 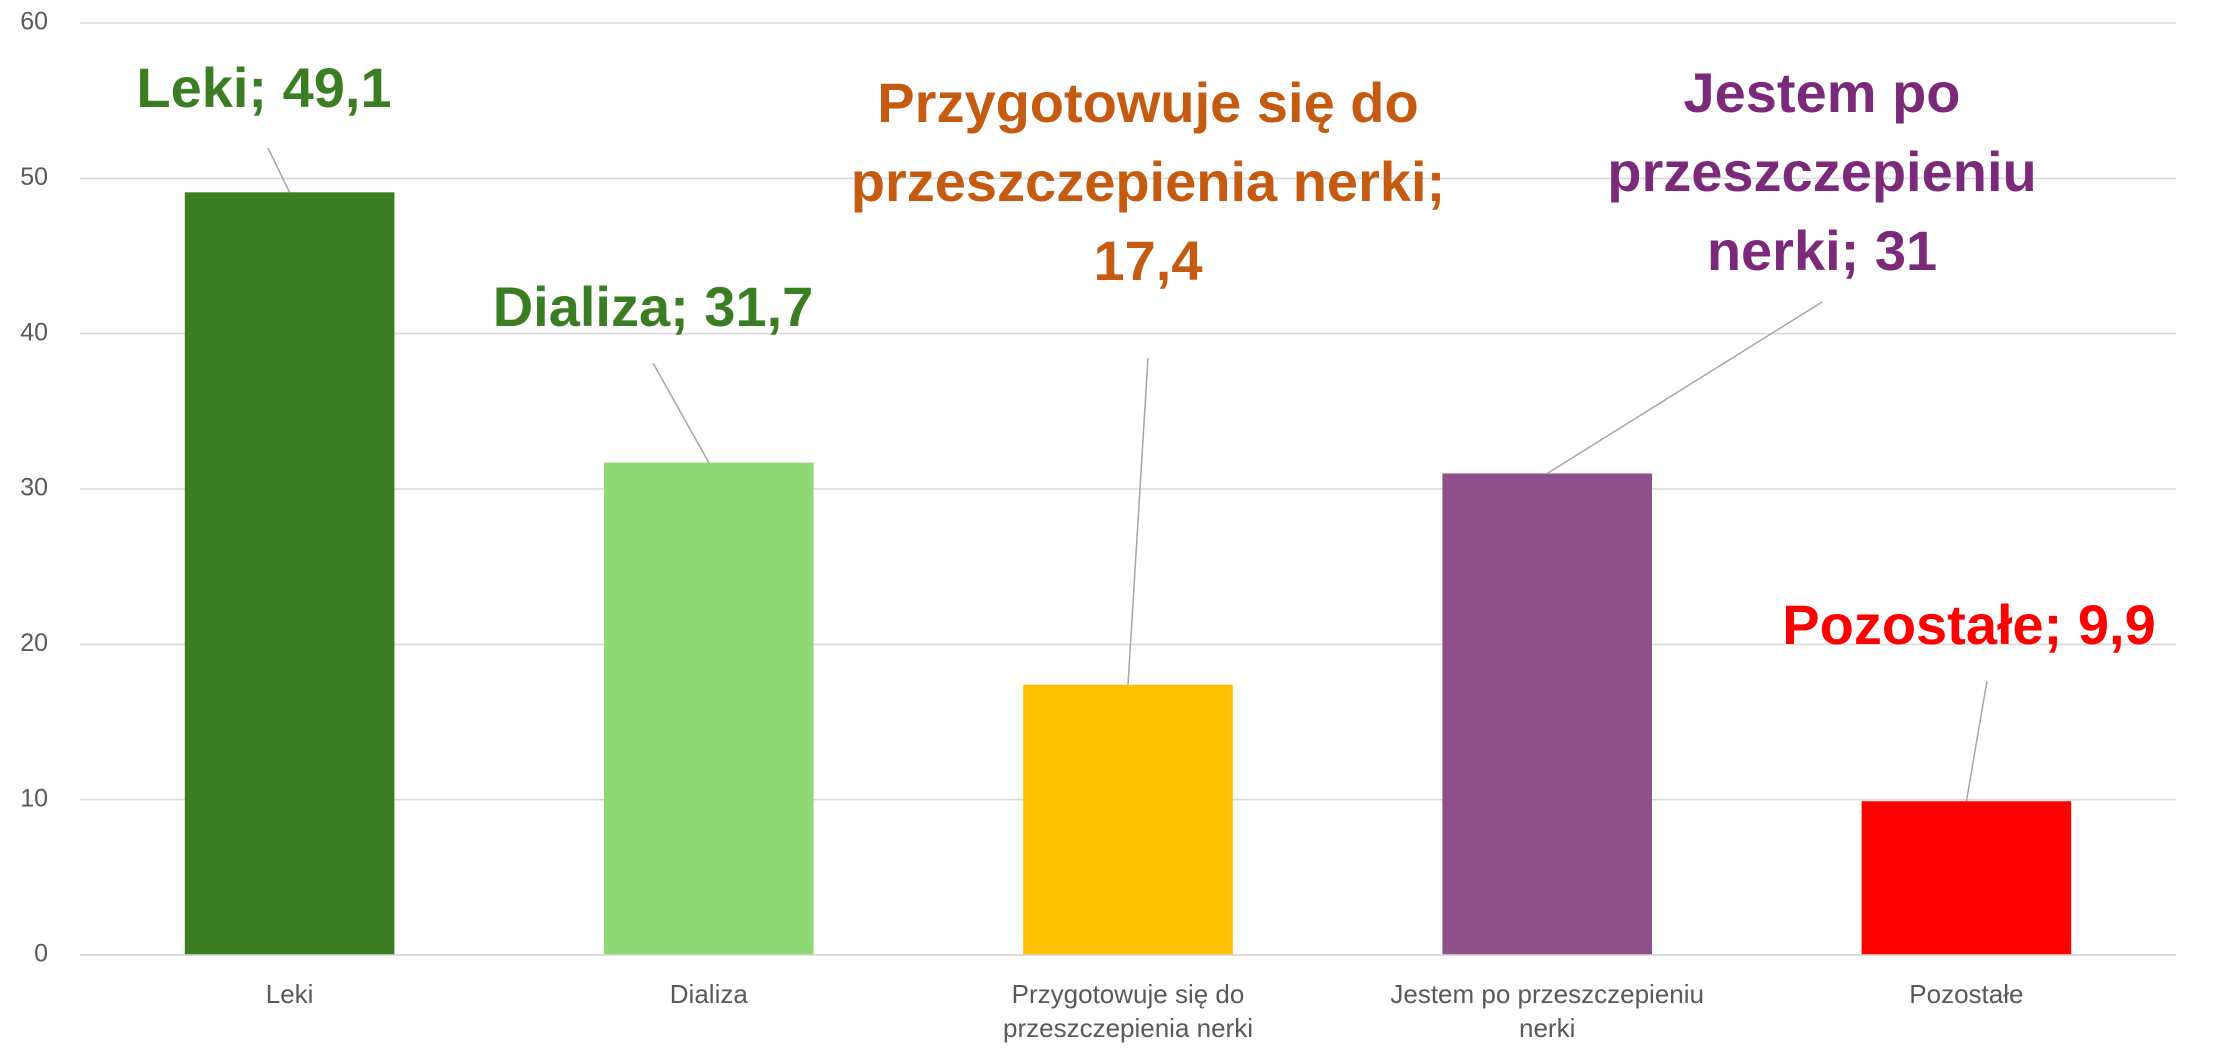 I want to click on x-tick-label-box: Pozostałe, so click(x=1966, y=994).